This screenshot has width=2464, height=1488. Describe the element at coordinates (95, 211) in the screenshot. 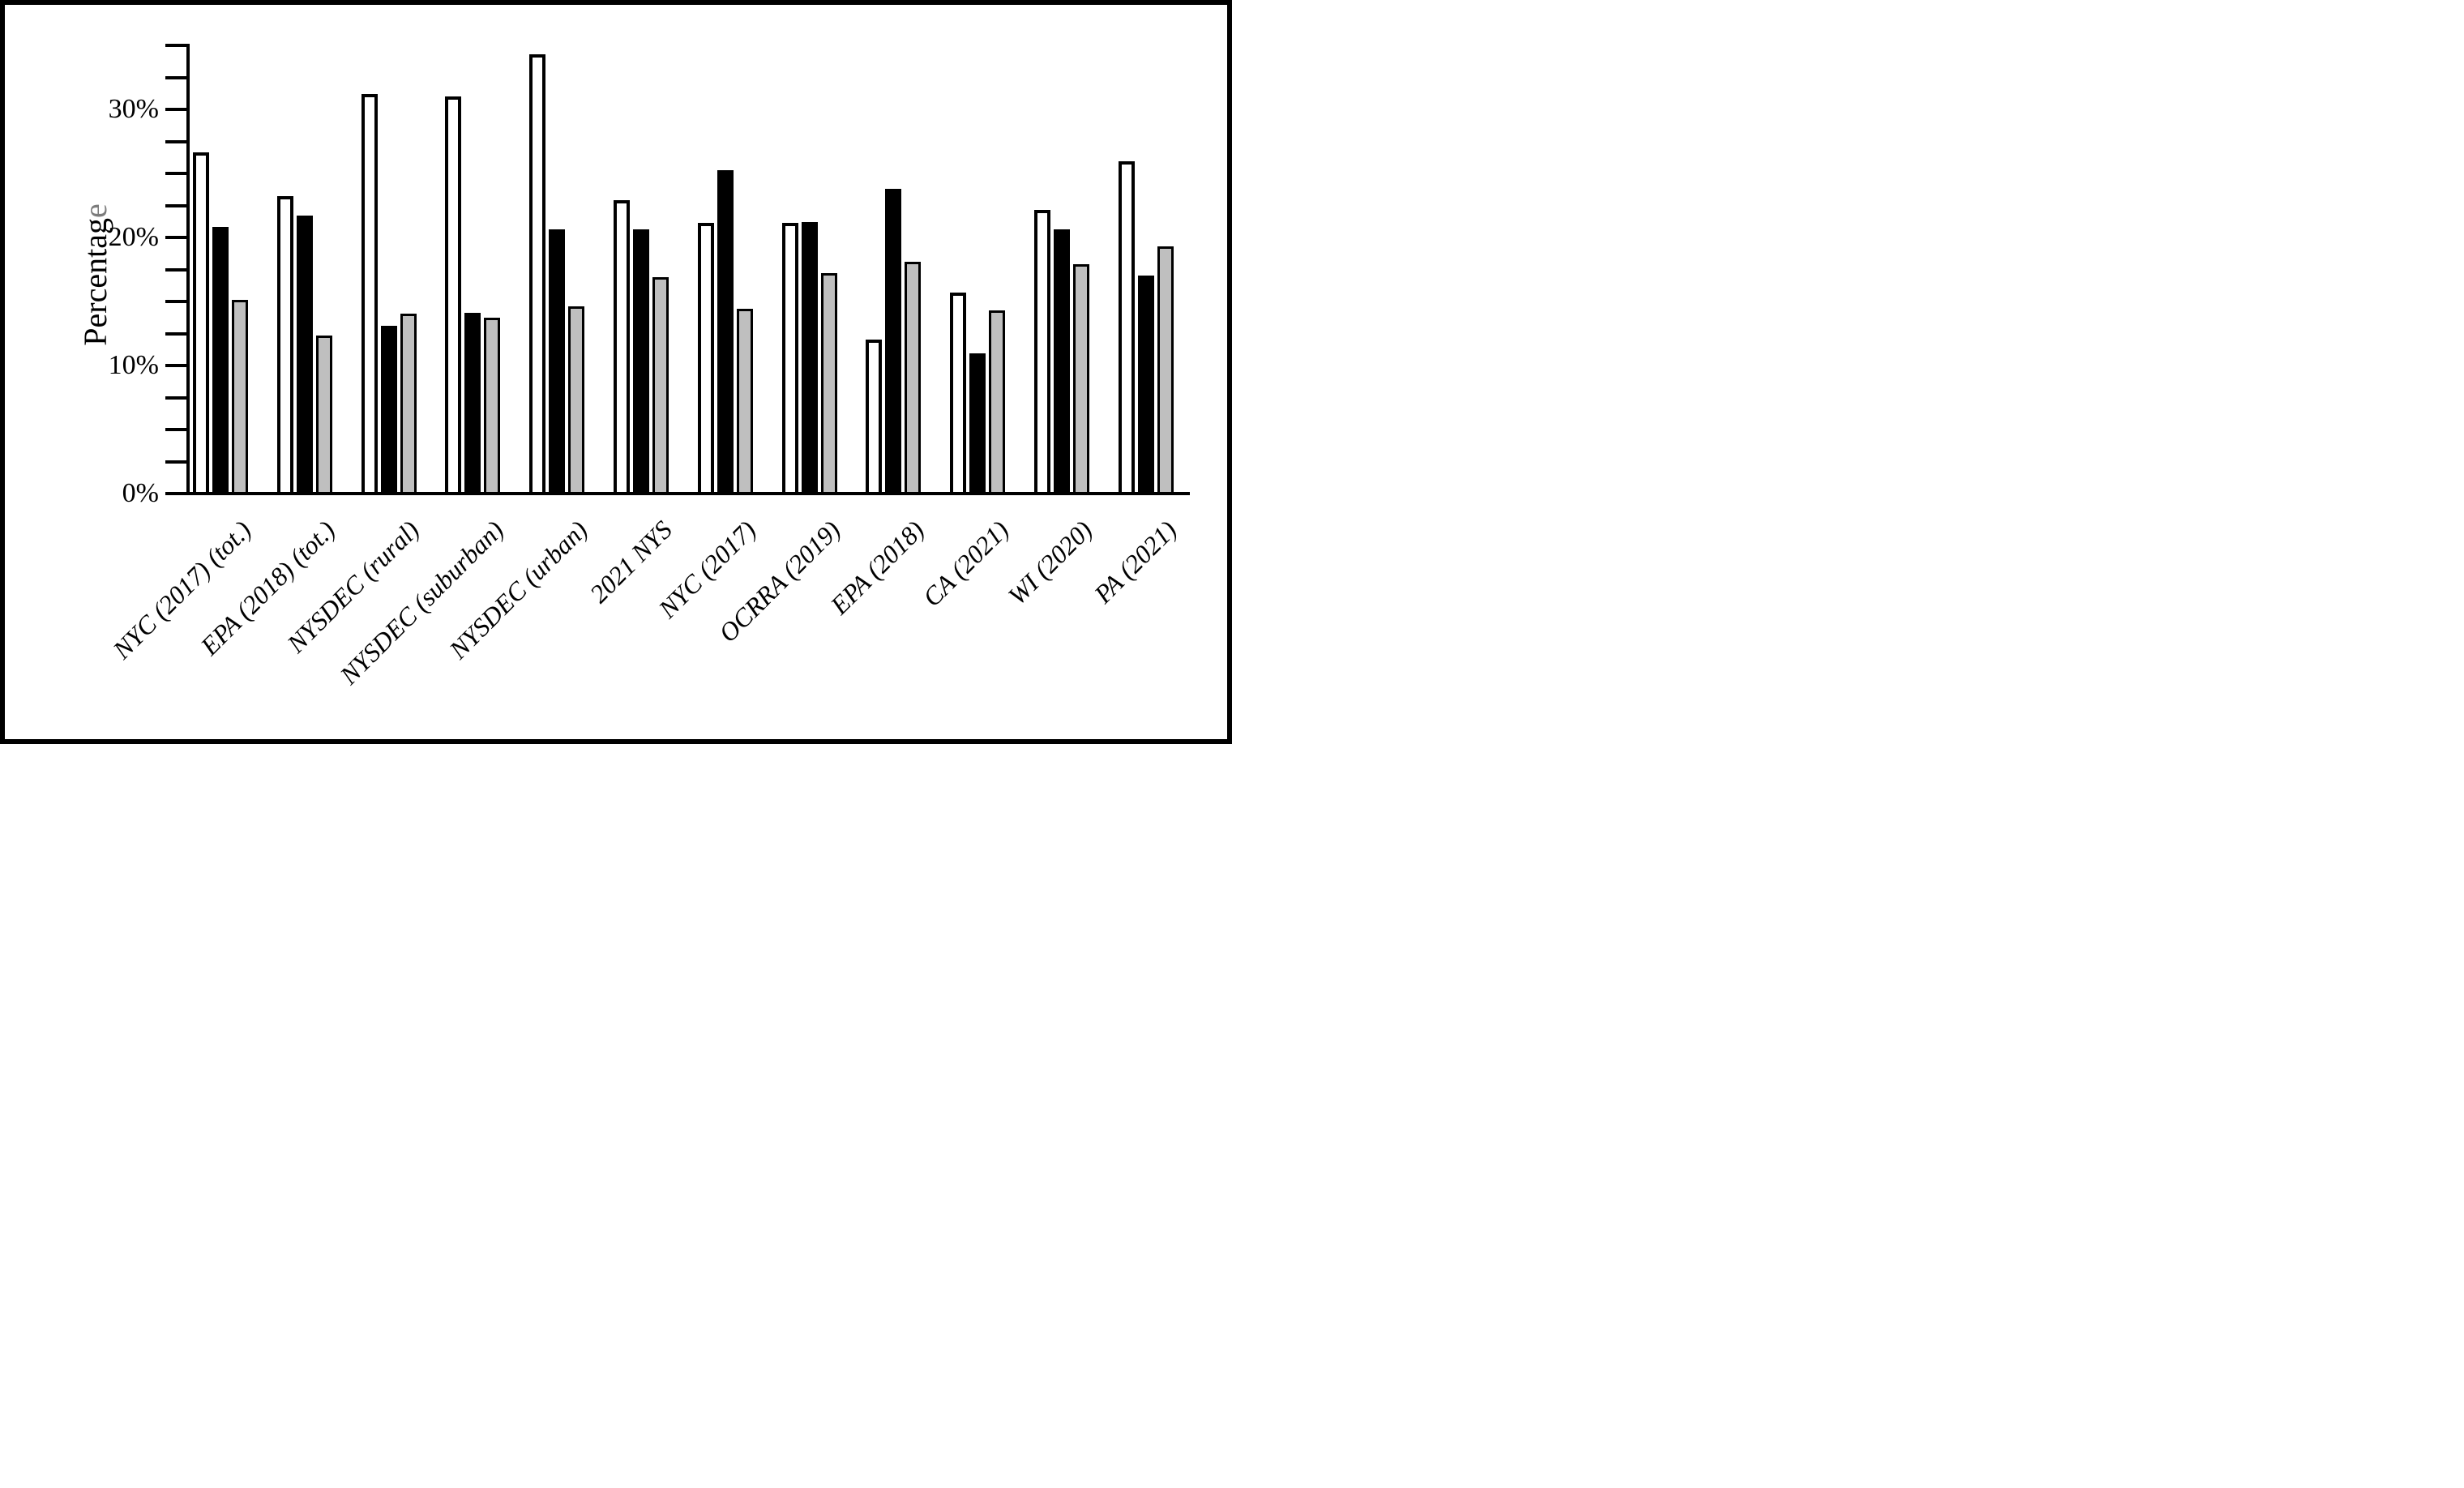

I see `y-axis-title-last-letter: e` at that location.